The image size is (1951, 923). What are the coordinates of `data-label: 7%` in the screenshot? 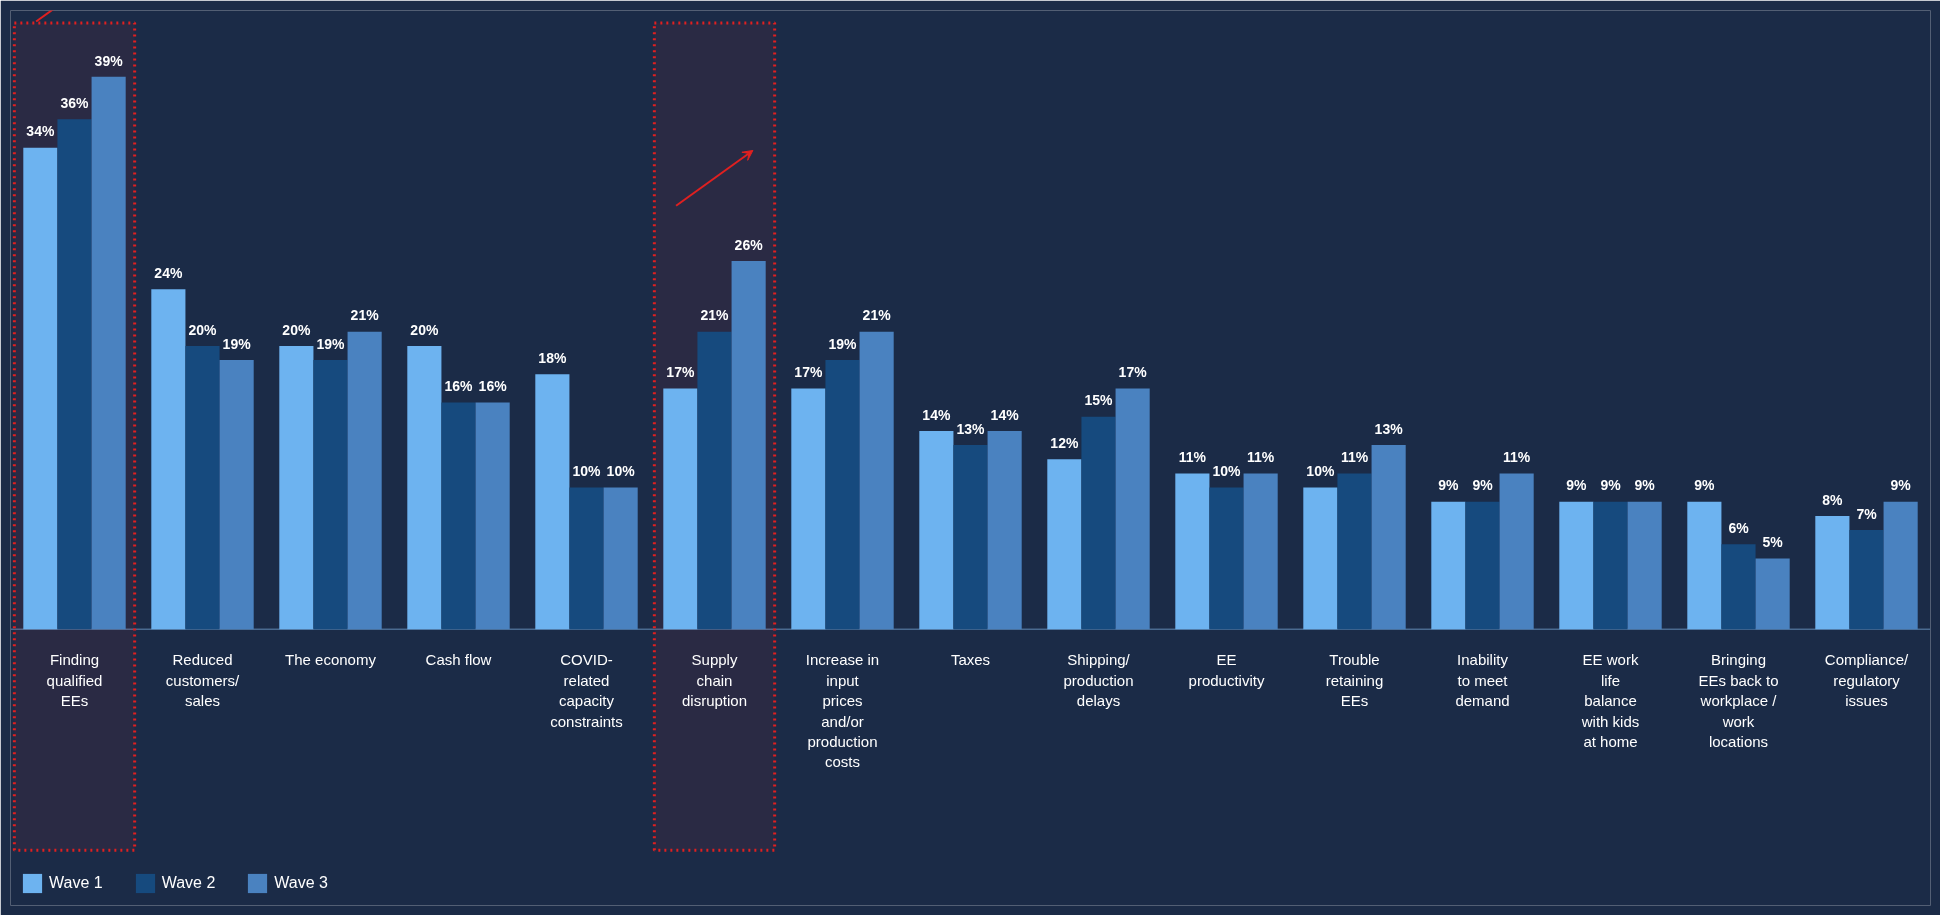 It's located at (1867, 513).